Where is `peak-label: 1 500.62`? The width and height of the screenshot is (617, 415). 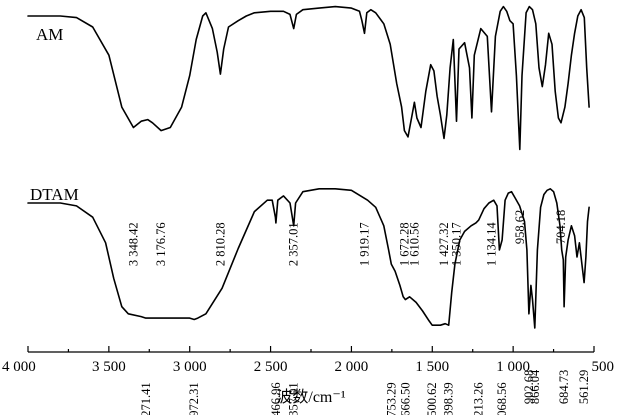
peak-label: 1 500.62 is located at coordinates (432, 398).